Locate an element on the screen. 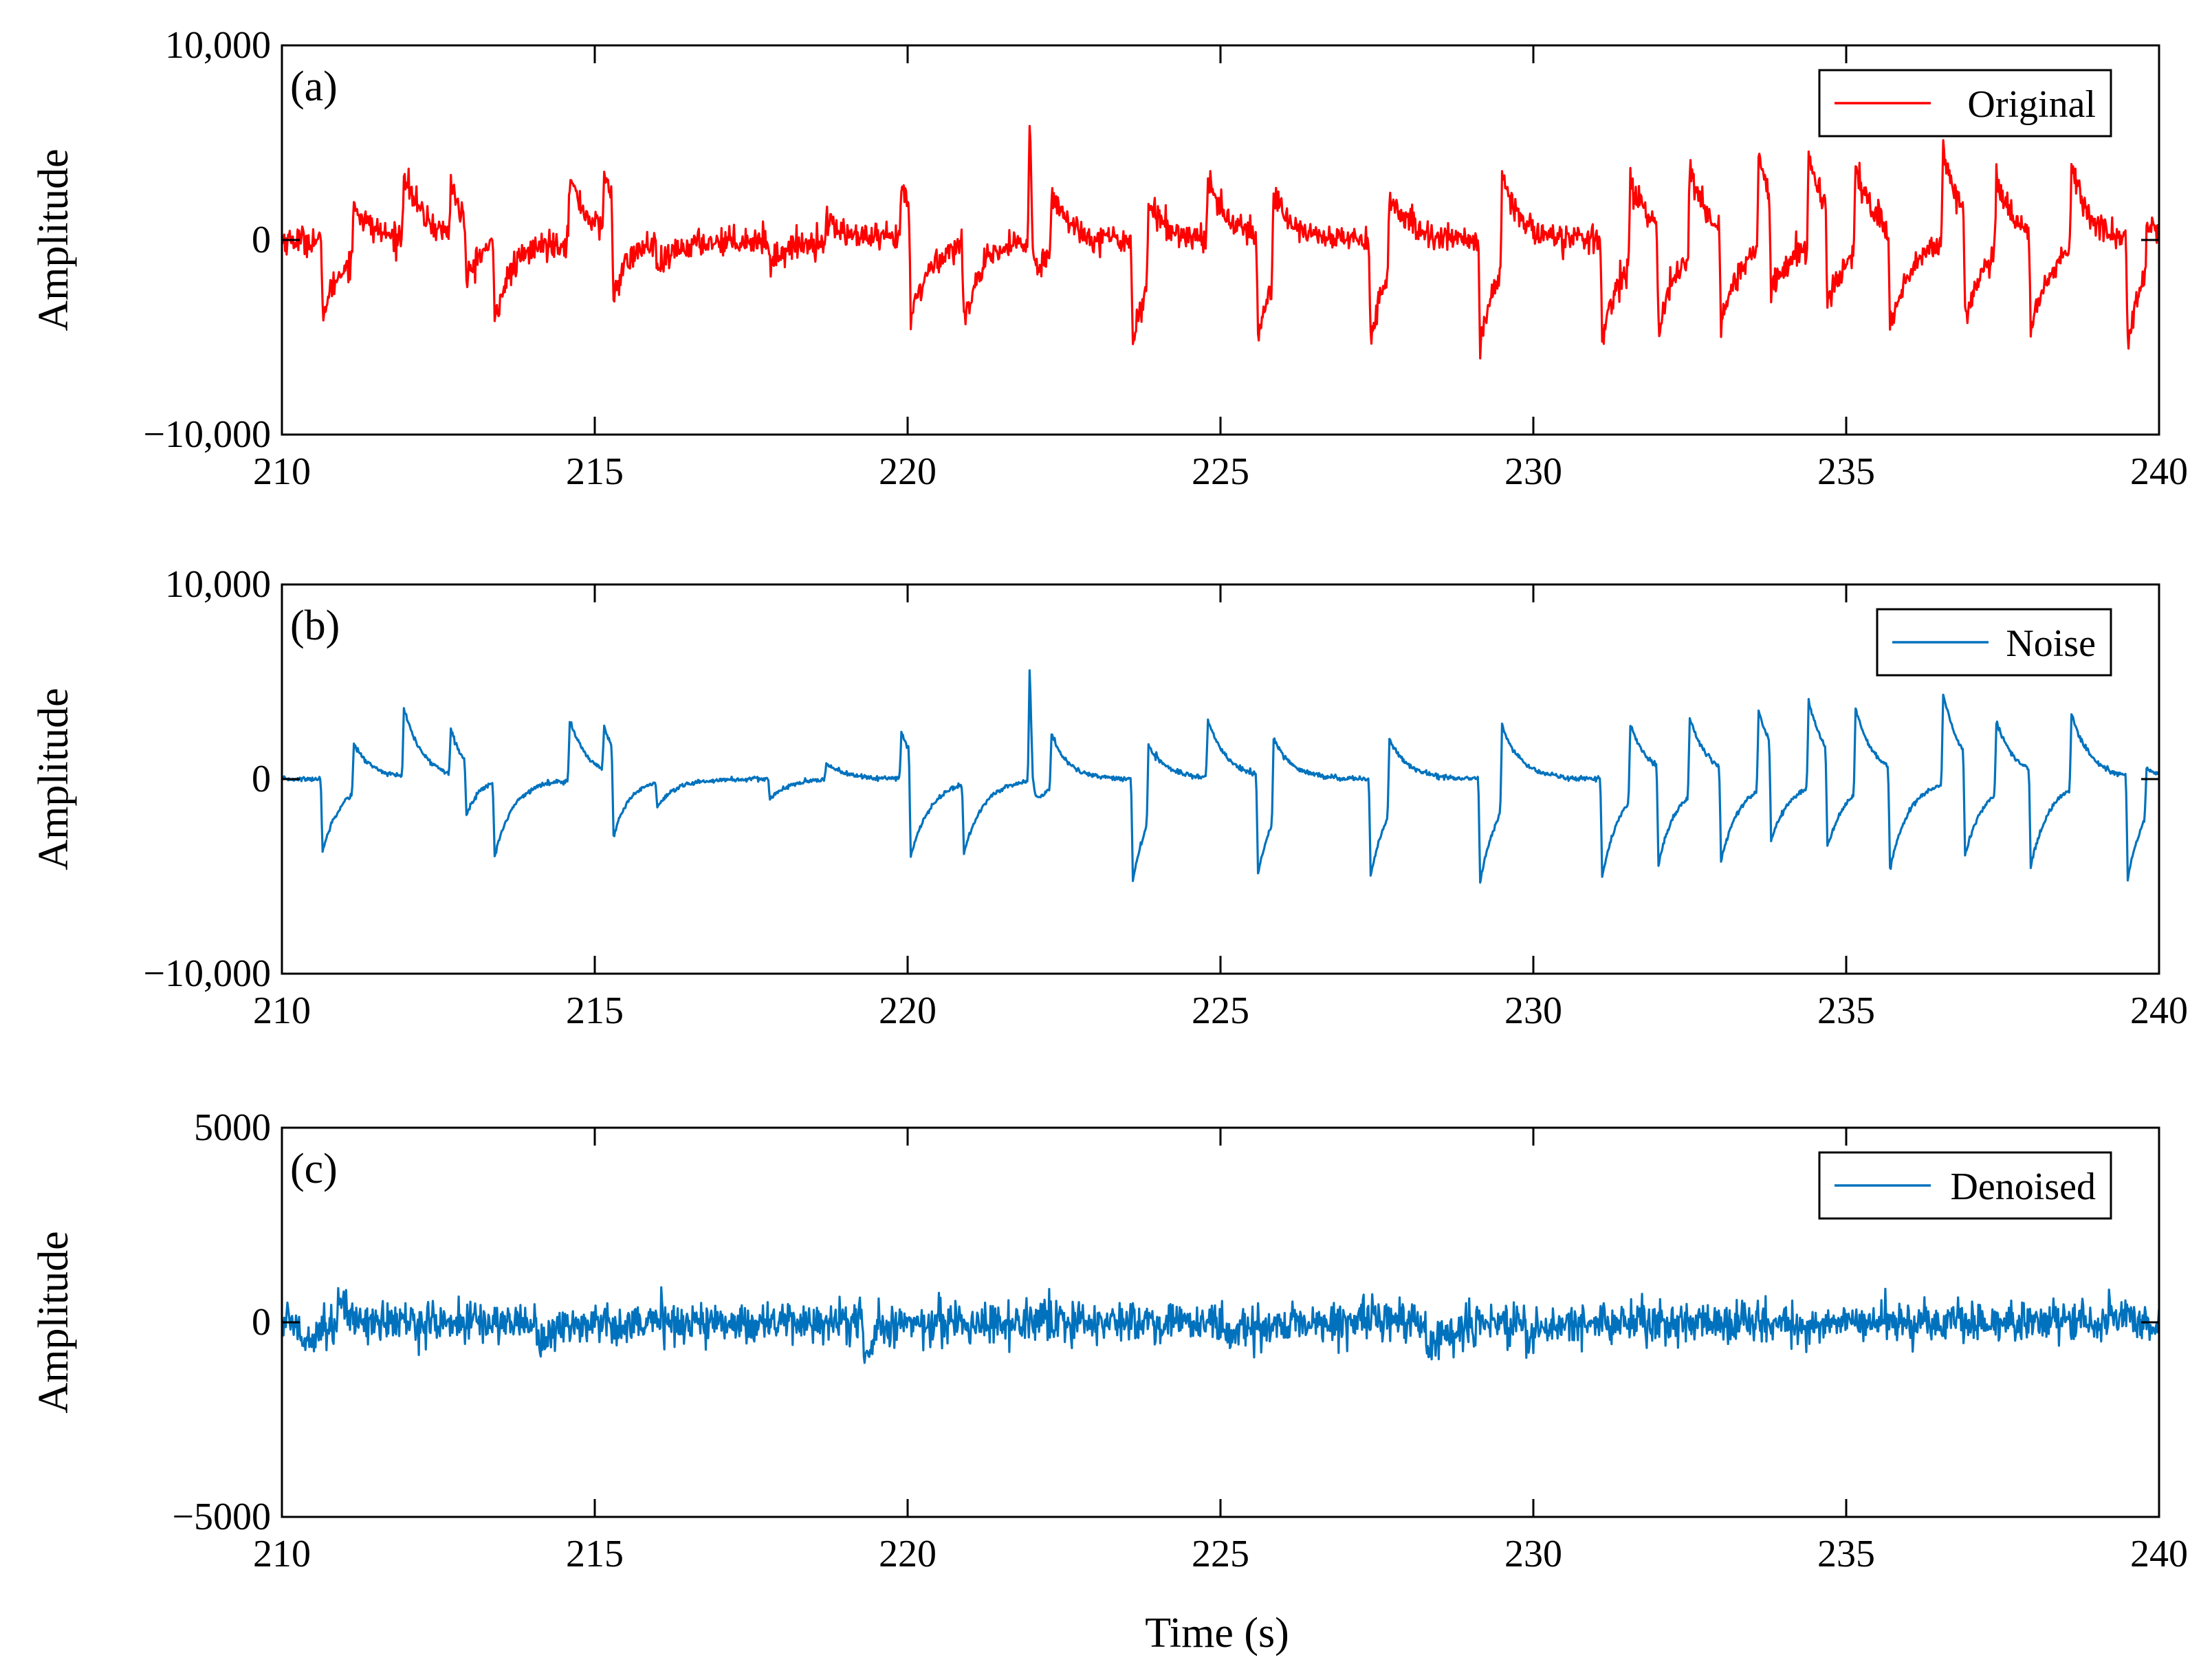  panel-label: (b) is located at coordinates (315, 625).